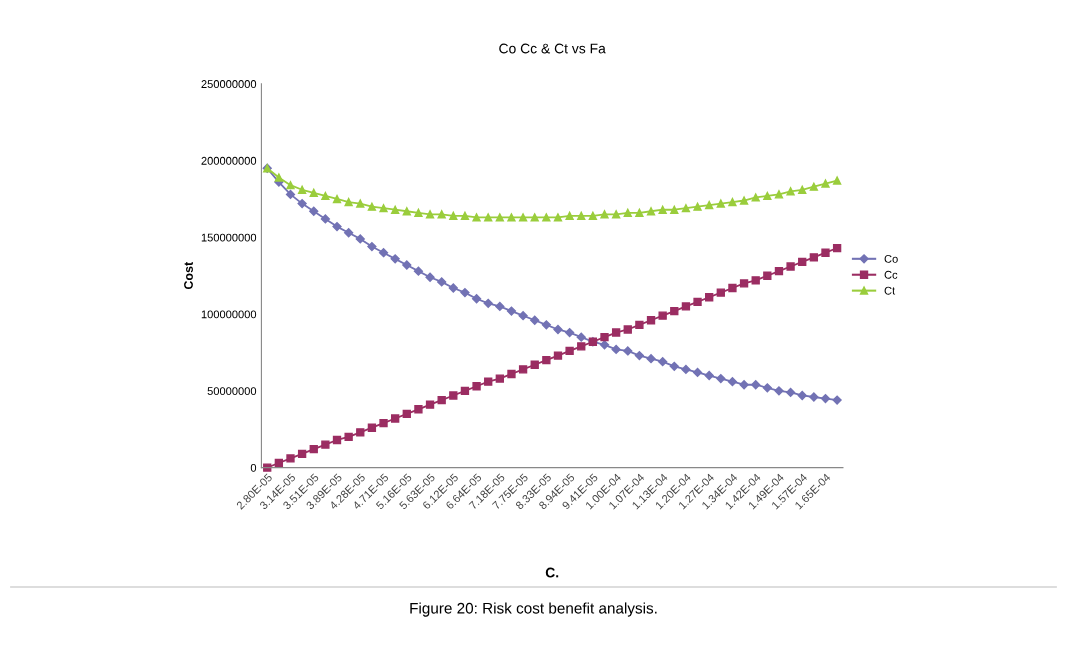 Image resolution: width=1067 pixels, height=645 pixels. I want to click on y-tick-label: 200000000, so click(229, 160).